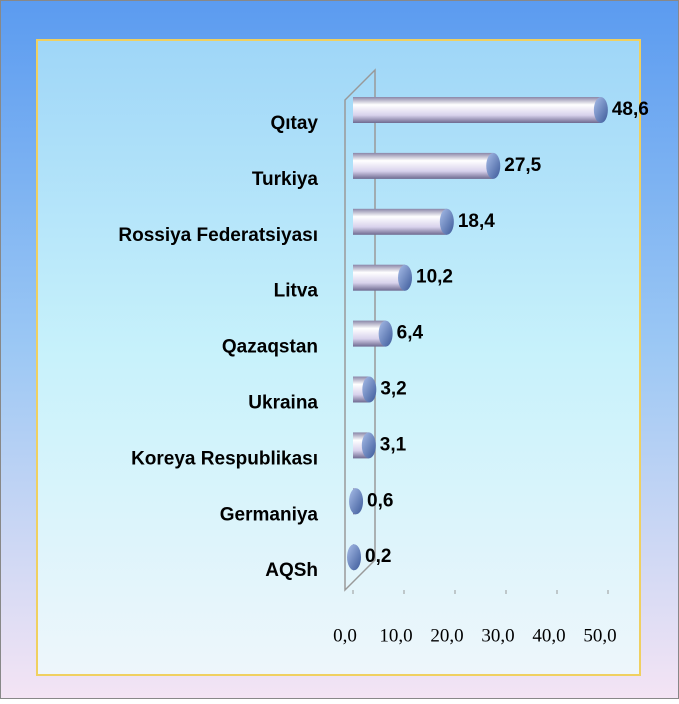  I want to click on value-label: 18,4, so click(476, 221).